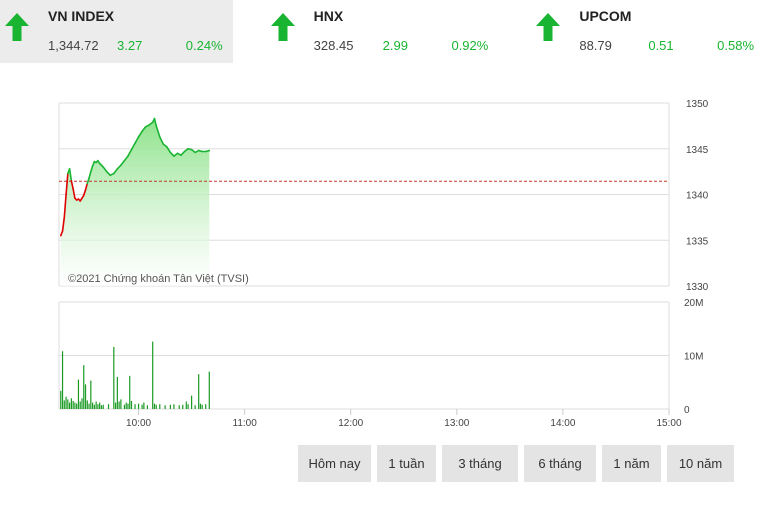  I want to click on timeframe-button: 1 tuần, so click(406, 463).